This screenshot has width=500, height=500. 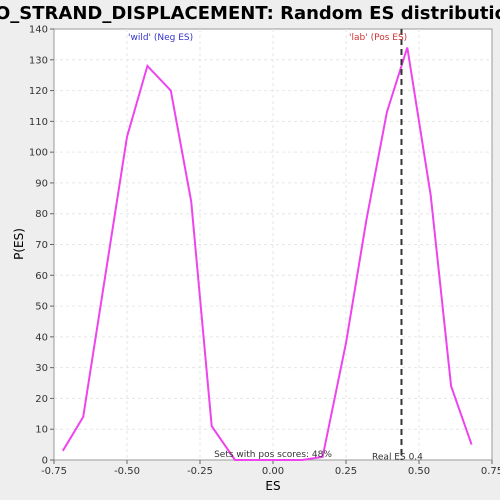 What do you see at coordinates (41, 183) in the screenshot?
I see `y-tick-label: 90` at bounding box center [41, 183].